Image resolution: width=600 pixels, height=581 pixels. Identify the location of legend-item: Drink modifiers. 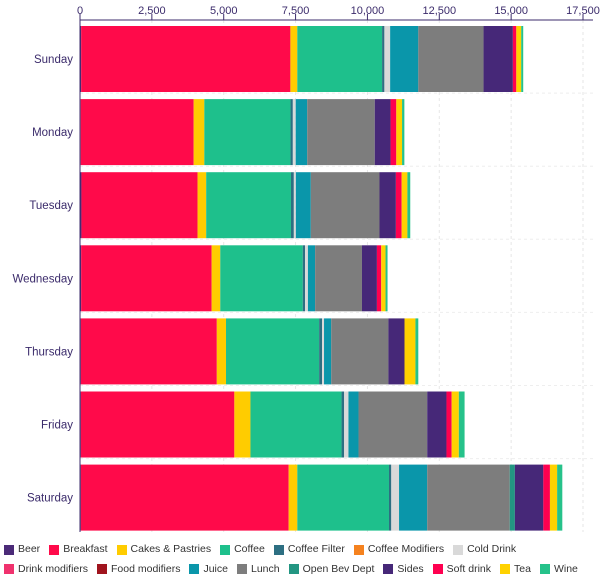
(46, 569).